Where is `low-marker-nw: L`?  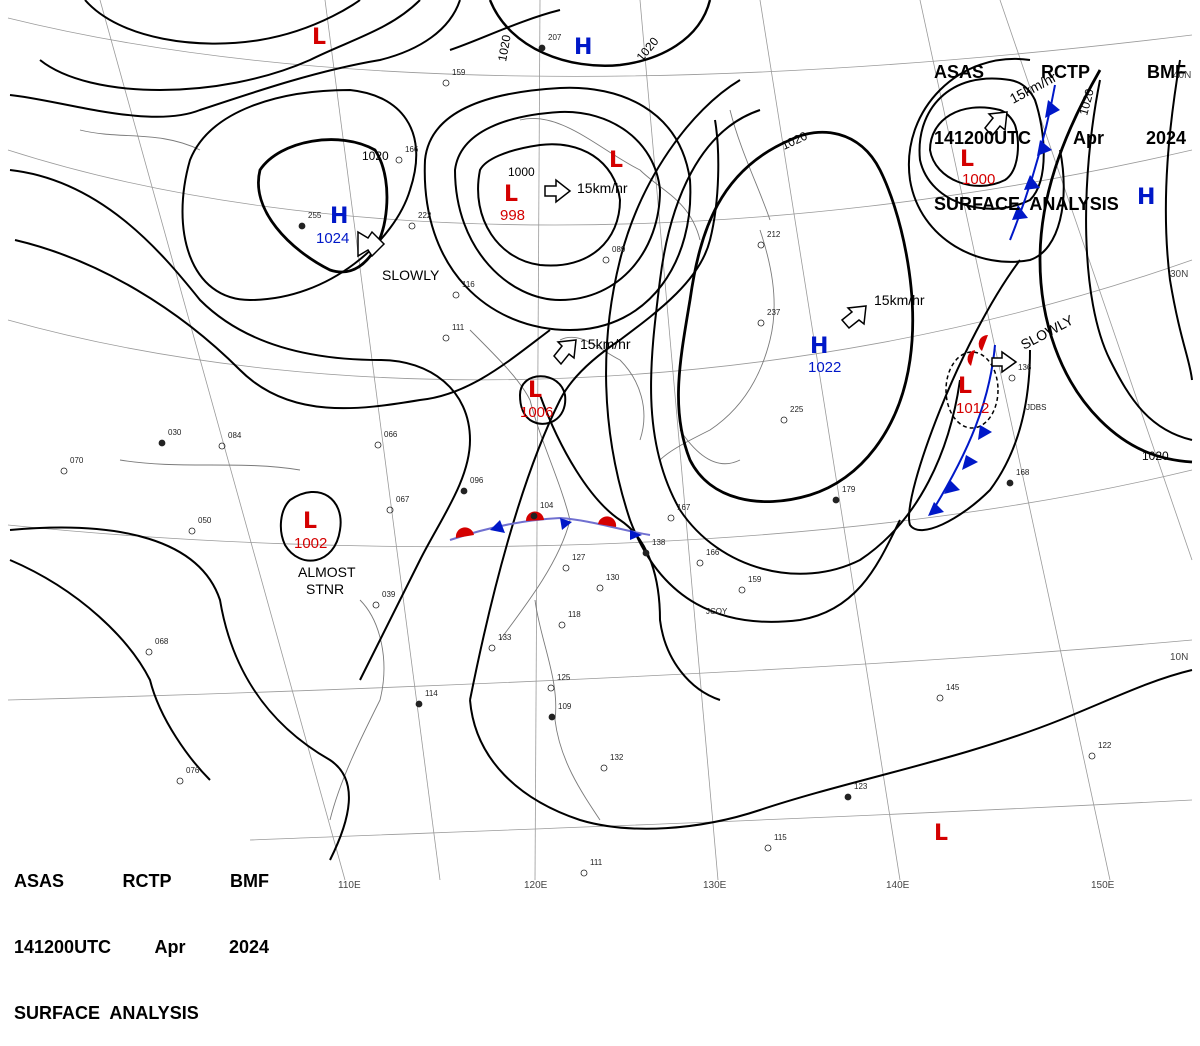 low-marker-nw: L is located at coordinates (319, 37).